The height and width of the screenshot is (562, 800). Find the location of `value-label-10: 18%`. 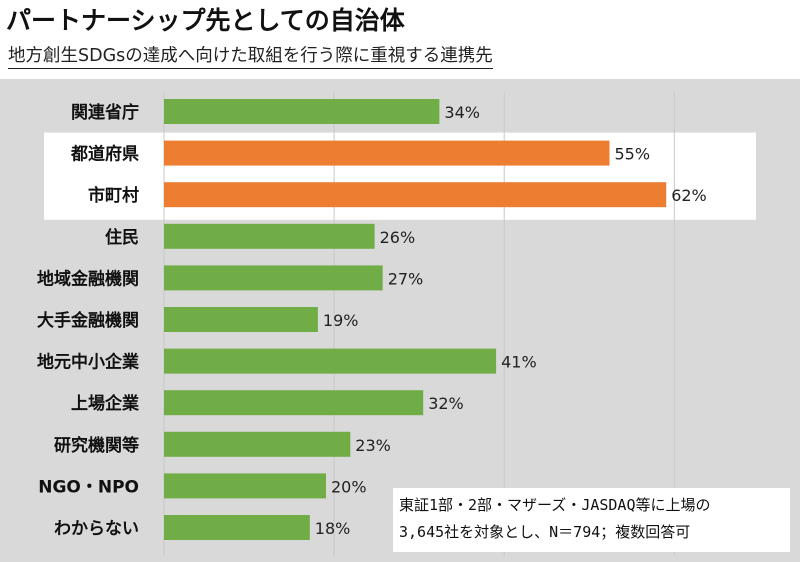

value-label-10: 18% is located at coordinates (333, 528).